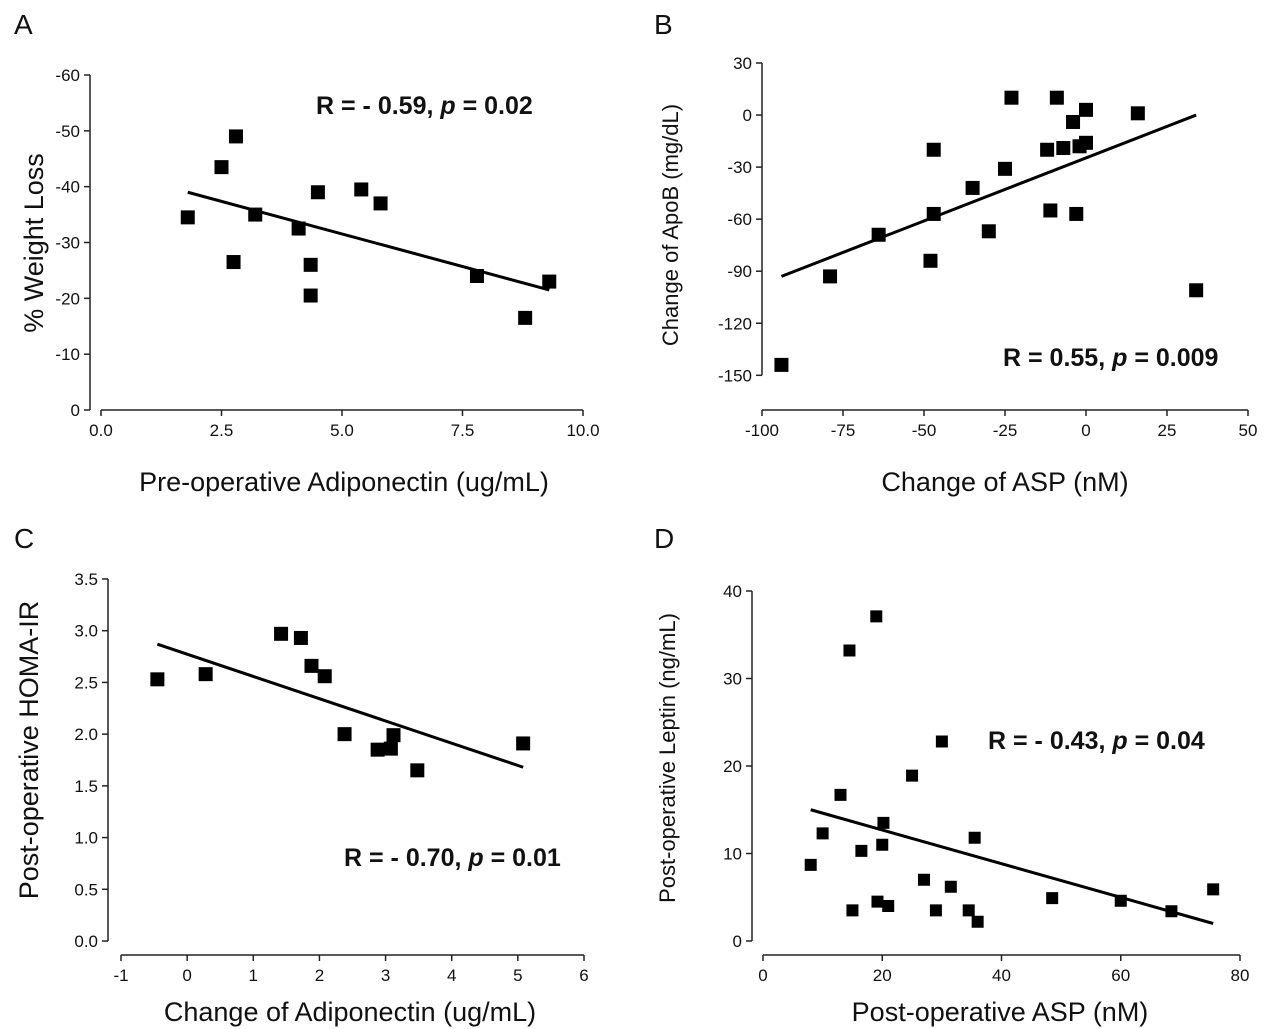 The image size is (1274, 1029). What do you see at coordinates (319, 975) in the screenshot?
I see `x-tick-label: 2` at bounding box center [319, 975].